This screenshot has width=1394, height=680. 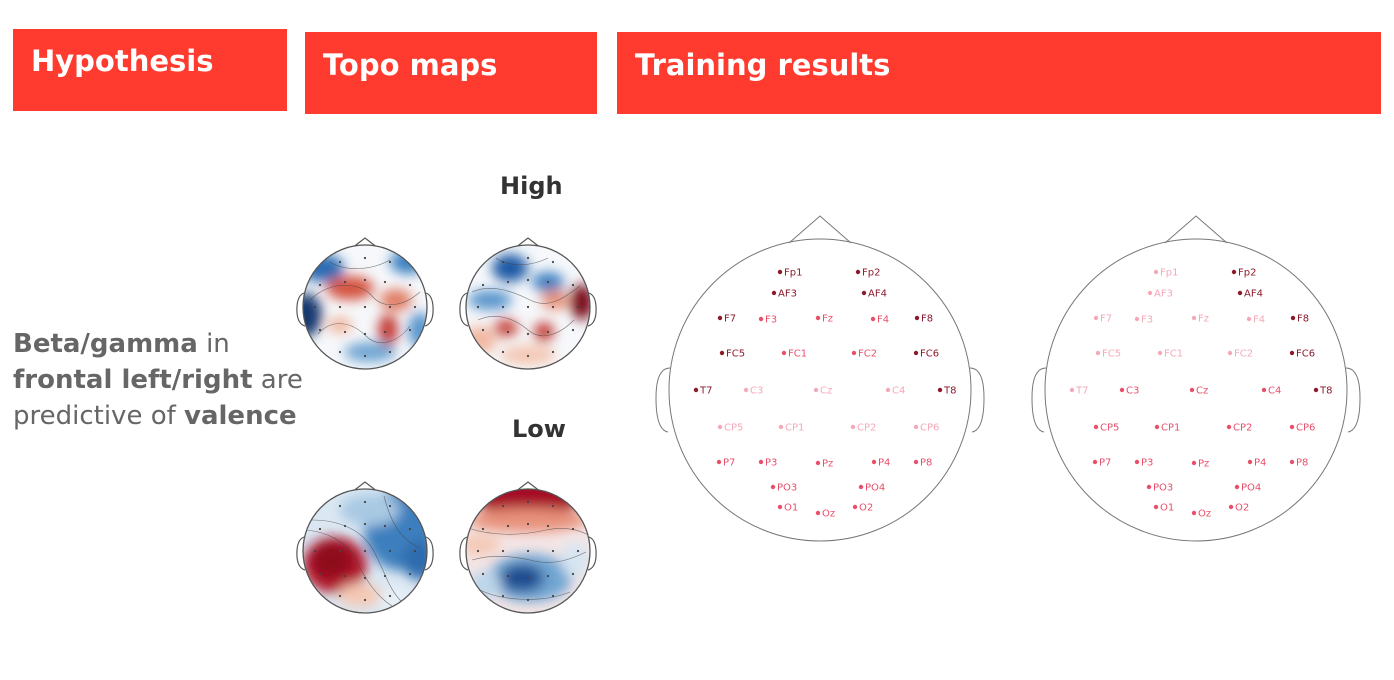 I want to click on electrode-dot-fc6, so click(x=1292, y=353).